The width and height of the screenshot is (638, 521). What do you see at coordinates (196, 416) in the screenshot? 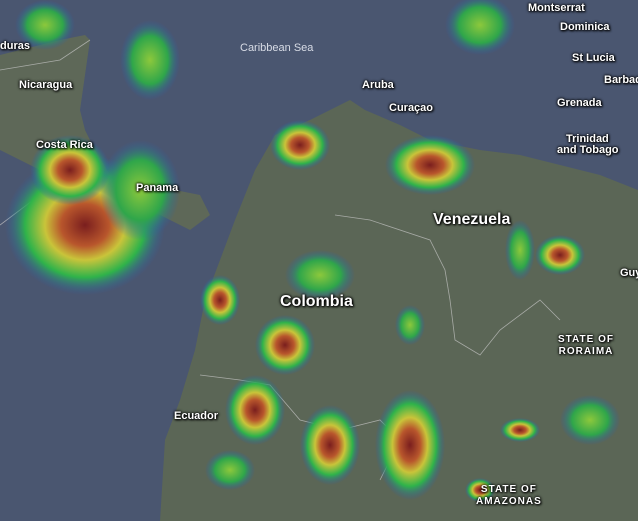
I see `label-ecuador: Ecuador` at bounding box center [196, 416].